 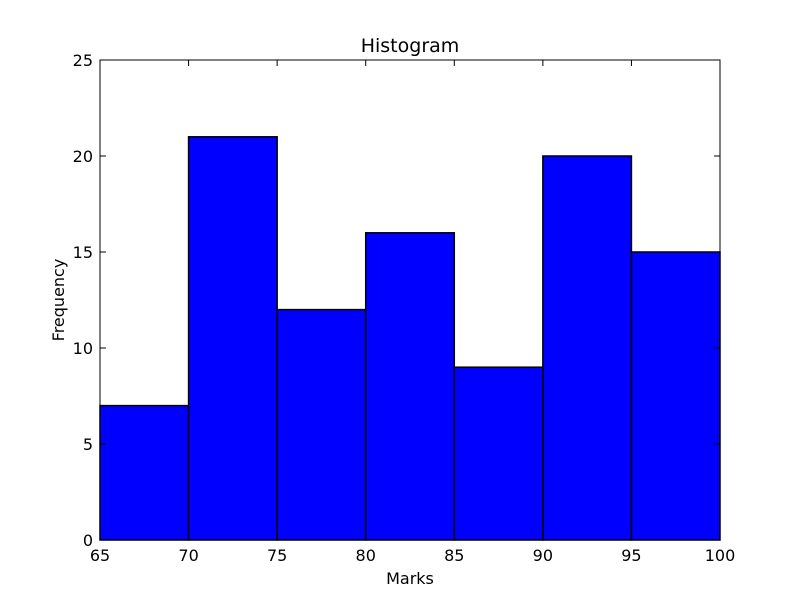 I want to click on x-tick-label: 95, so click(x=631, y=555).